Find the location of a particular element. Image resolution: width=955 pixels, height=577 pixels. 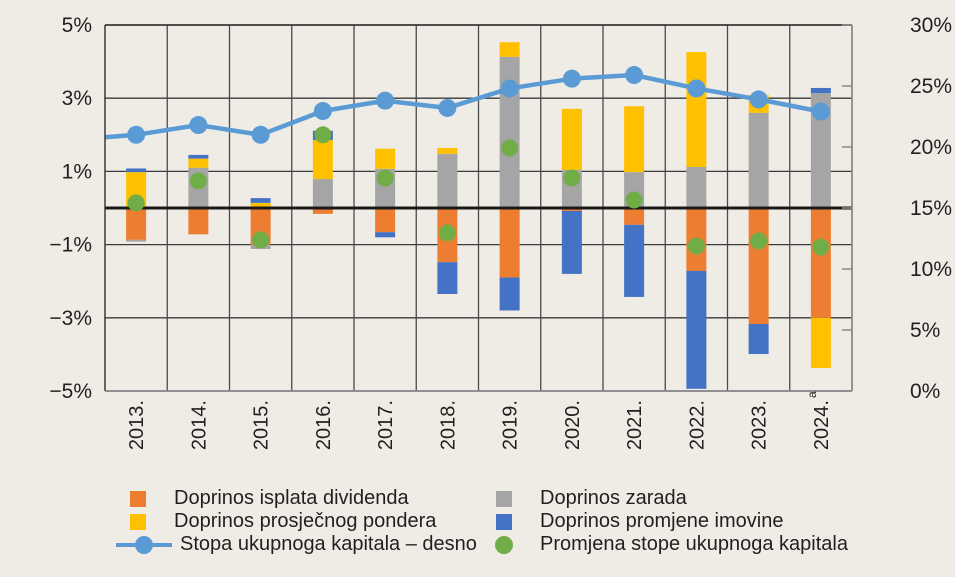

capital-rate-line is located at coordinates (463, 106).